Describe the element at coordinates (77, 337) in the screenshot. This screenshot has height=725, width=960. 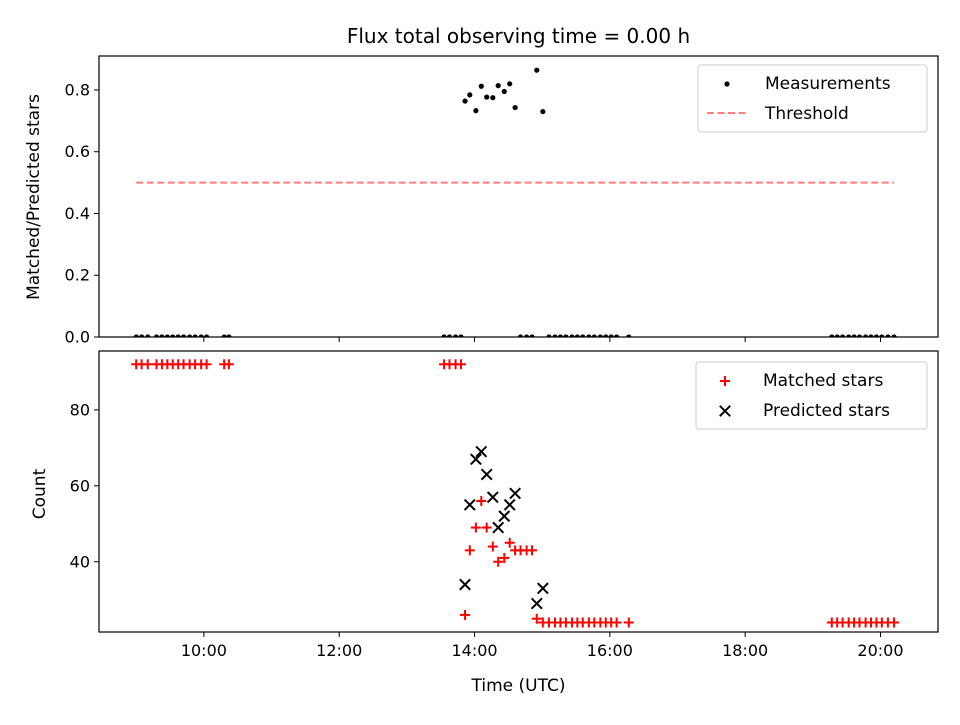
I see `top-ytick-label: 0.0` at that location.